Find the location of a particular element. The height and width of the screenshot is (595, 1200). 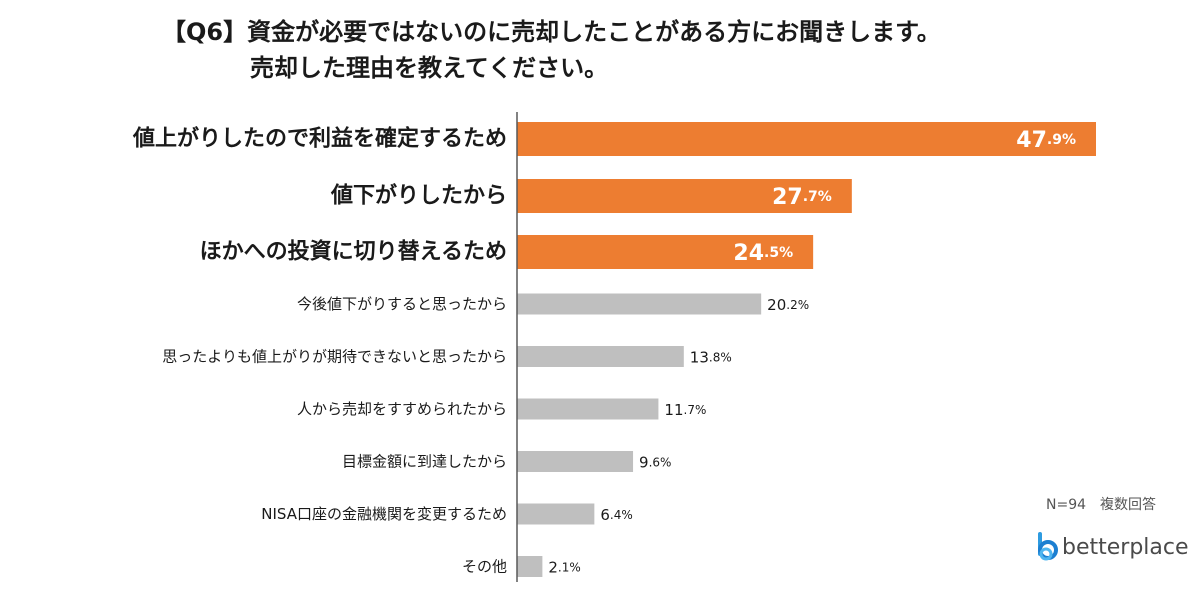

value-label-0: 47.9% is located at coordinates (1046, 140).